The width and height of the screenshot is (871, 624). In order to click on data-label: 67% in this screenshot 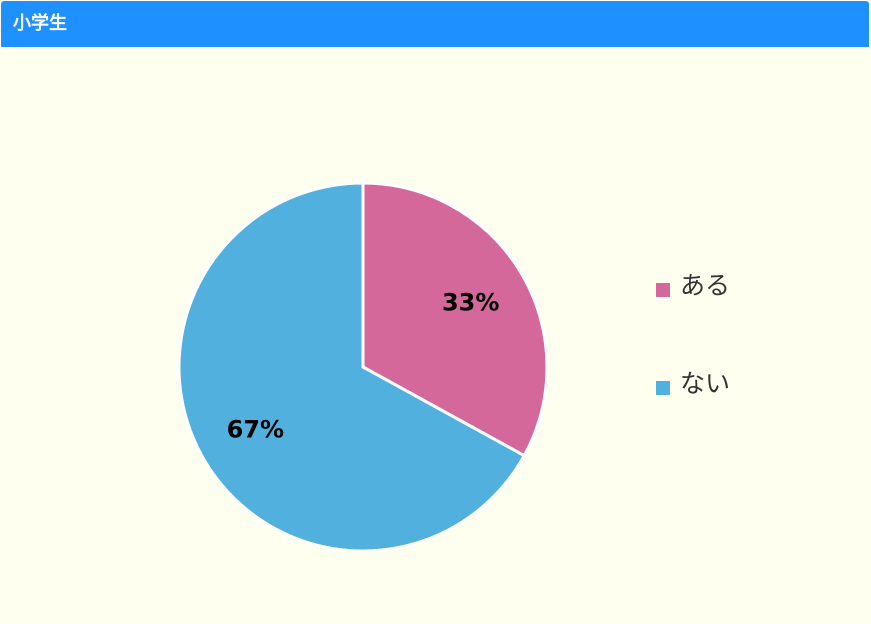, I will do `click(255, 430)`.